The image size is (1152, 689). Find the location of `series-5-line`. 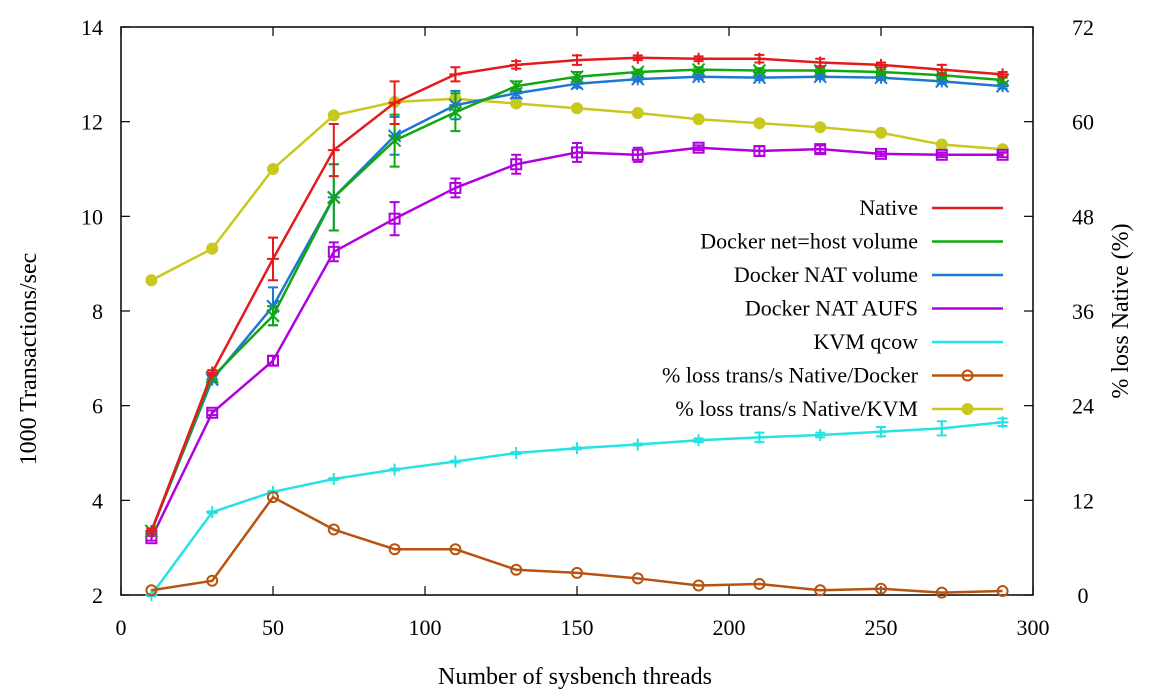

series-5-line is located at coordinates (577, 544).